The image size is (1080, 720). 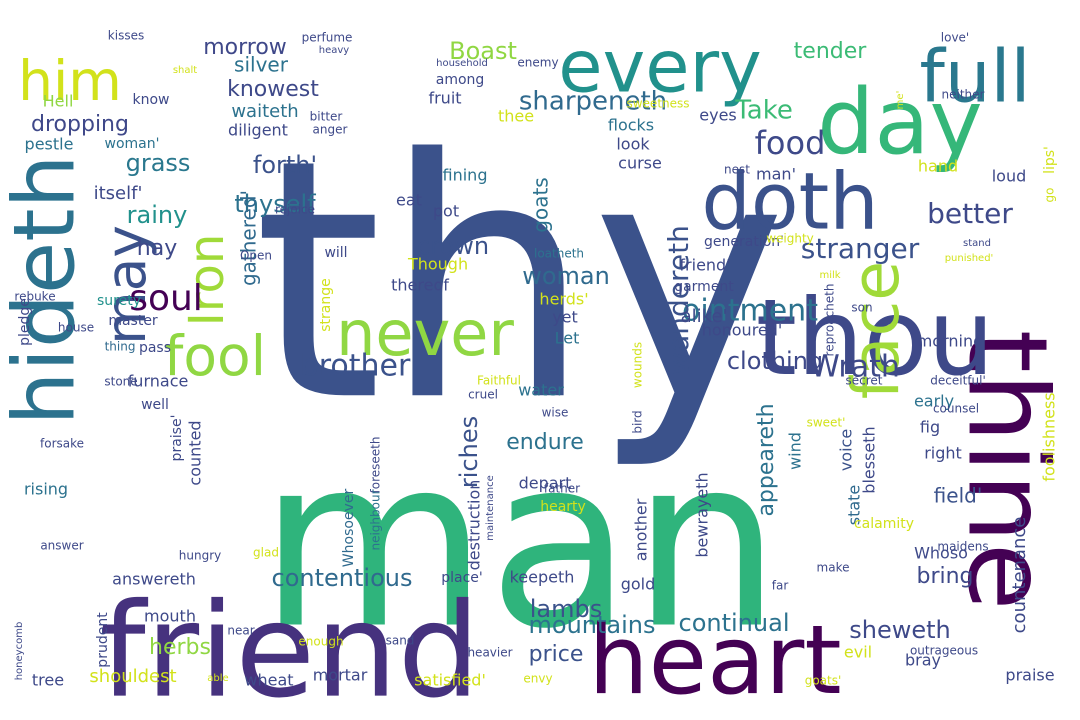 I want to click on cloud-word: father, so click(x=562, y=489).